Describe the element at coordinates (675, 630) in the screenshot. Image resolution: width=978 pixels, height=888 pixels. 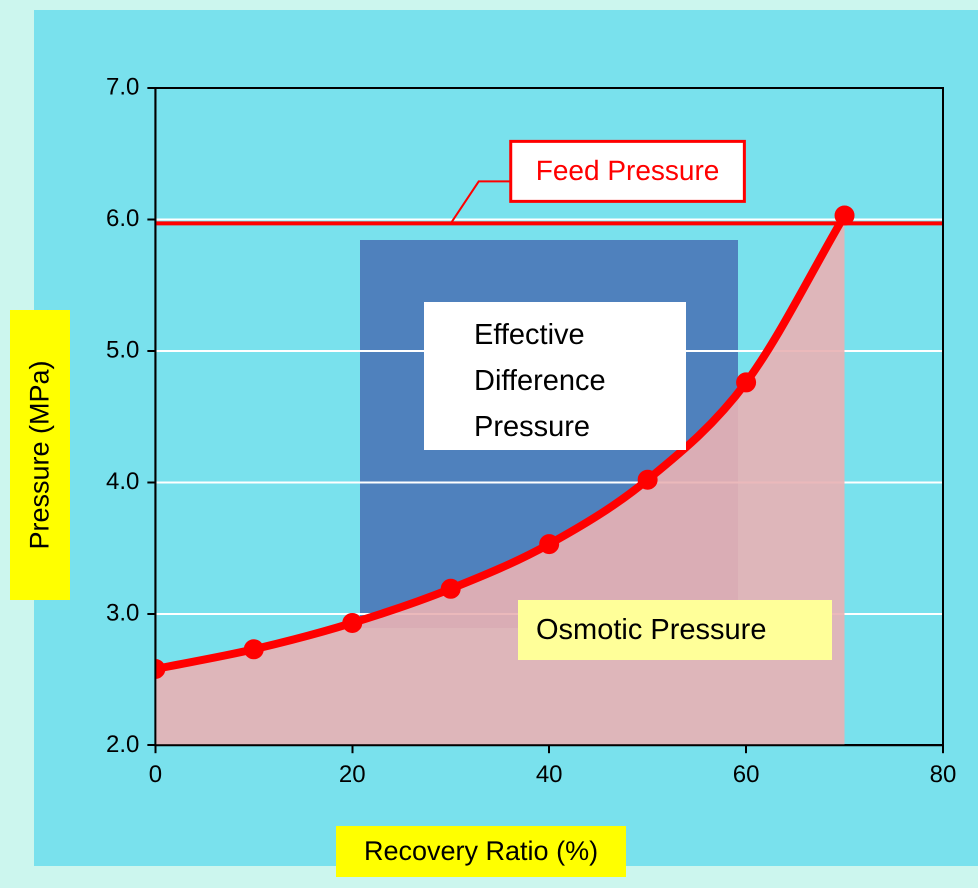
I see `annotation: Osmotic Pressure` at that location.